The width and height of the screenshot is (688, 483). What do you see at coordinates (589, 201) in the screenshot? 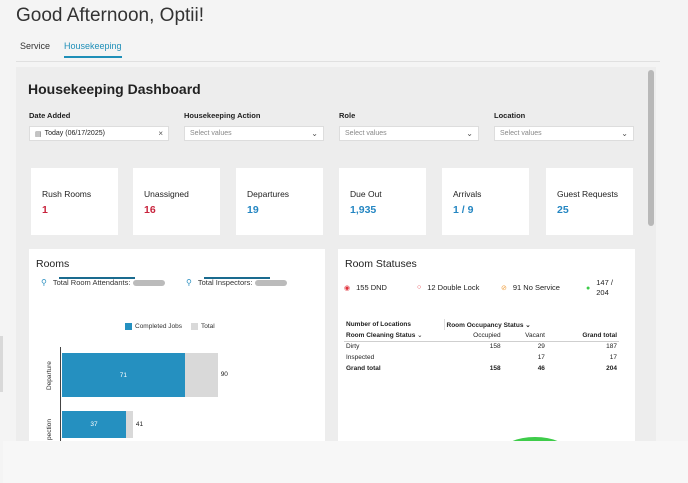
I see `stat-card-guest-requests: Guest Requests 25` at bounding box center [589, 201].